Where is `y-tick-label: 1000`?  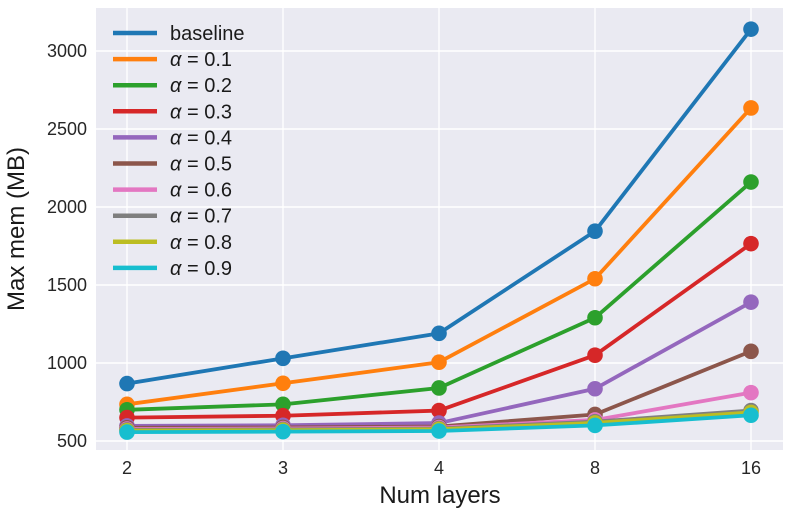
y-tick-label: 1000 is located at coordinates (67, 363).